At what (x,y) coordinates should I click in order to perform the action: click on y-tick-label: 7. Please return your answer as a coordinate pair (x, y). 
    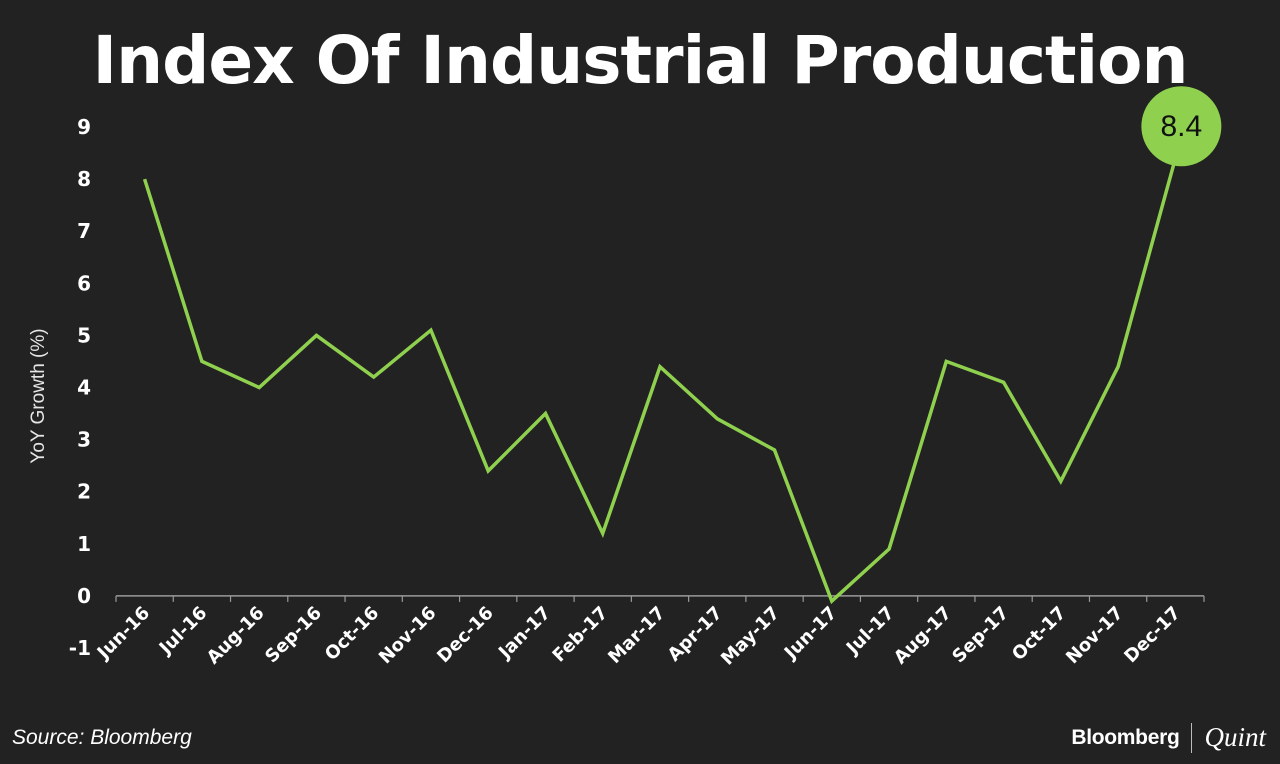
    Looking at the image, I should click on (84, 231).